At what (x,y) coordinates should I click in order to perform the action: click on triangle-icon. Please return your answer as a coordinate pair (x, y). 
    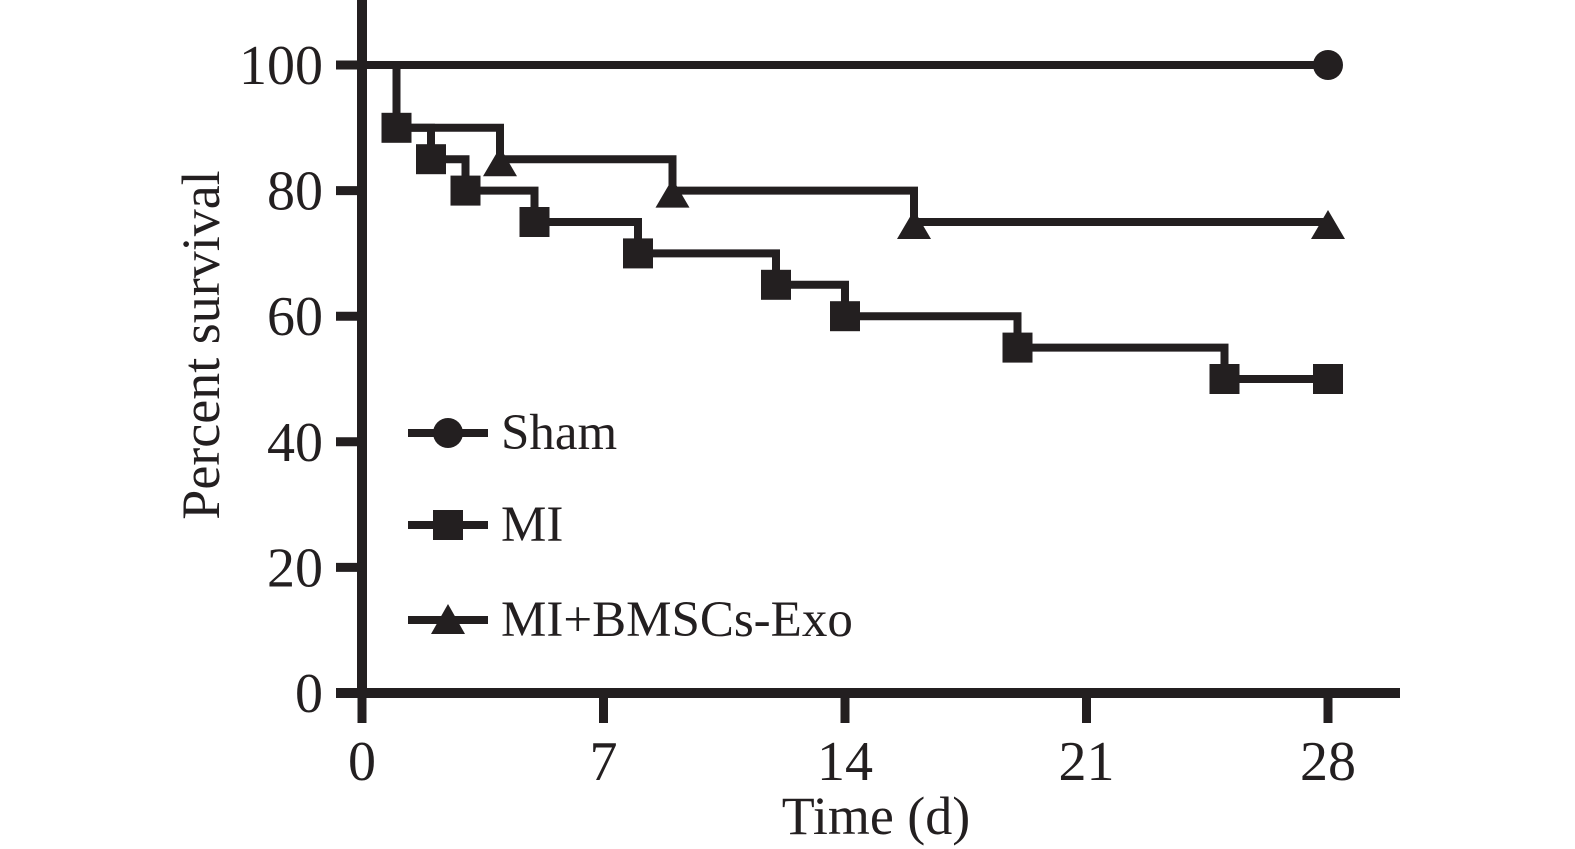
    Looking at the image, I should click on (448, 619).